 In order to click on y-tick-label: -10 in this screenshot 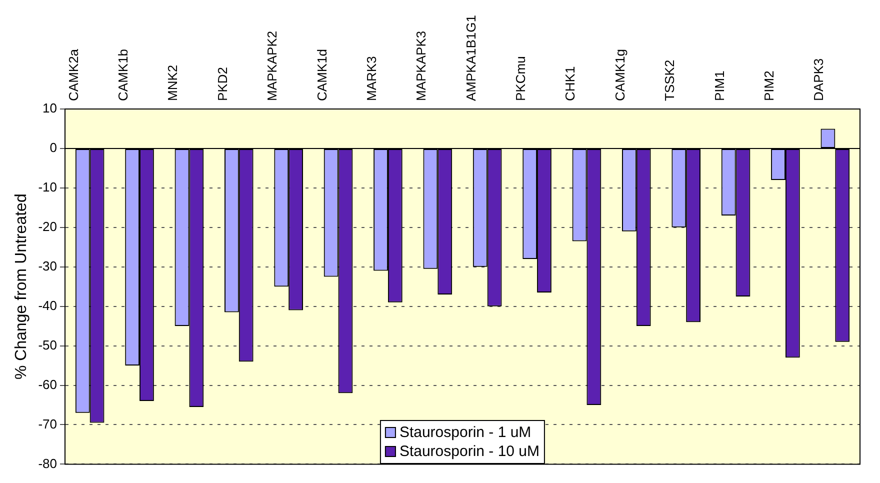, I will do `click(47, 187)`.